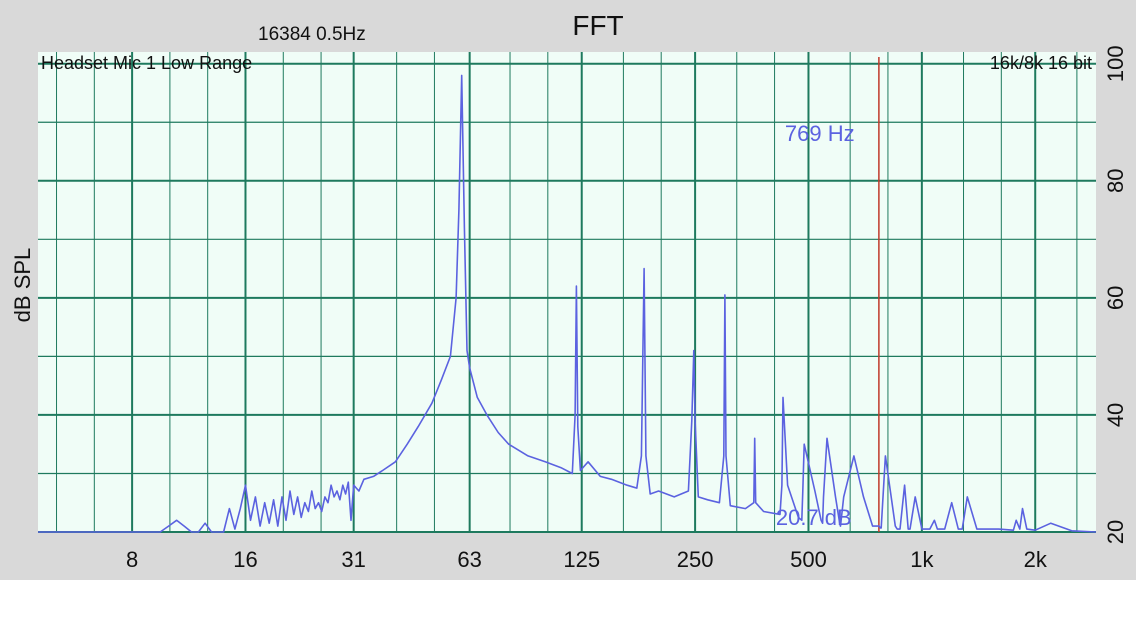  Describe the element at coordinates (1115, 415) in the screenshot. I see `y-tick-label: 40` at that location.